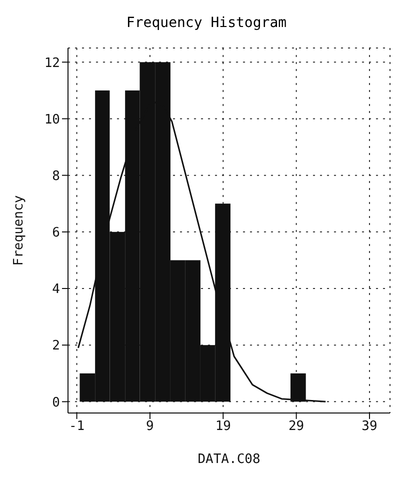 The image size is (413, 487). What do you see at coordinates (52, 120) in the screenshot?
I see `y-tick-label: 10` at bounding box center [52, 120].